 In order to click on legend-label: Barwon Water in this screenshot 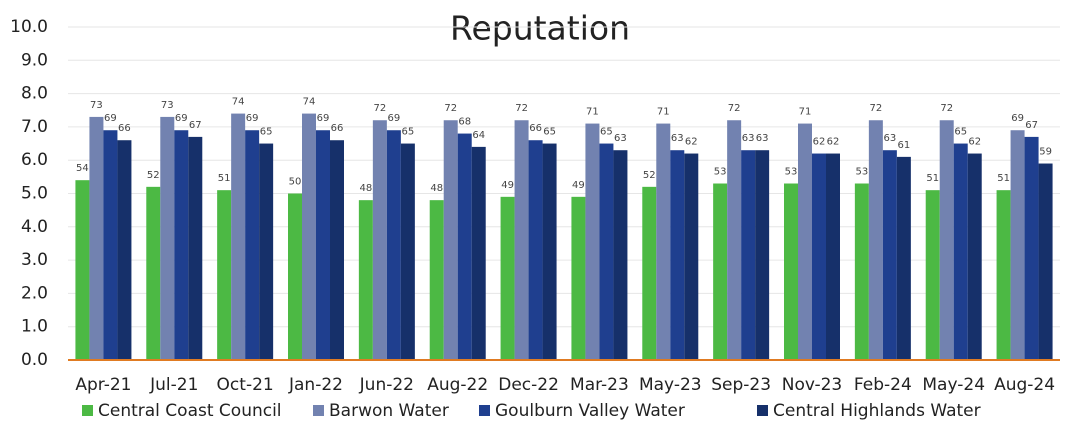, I will do `click(389, 411)`.